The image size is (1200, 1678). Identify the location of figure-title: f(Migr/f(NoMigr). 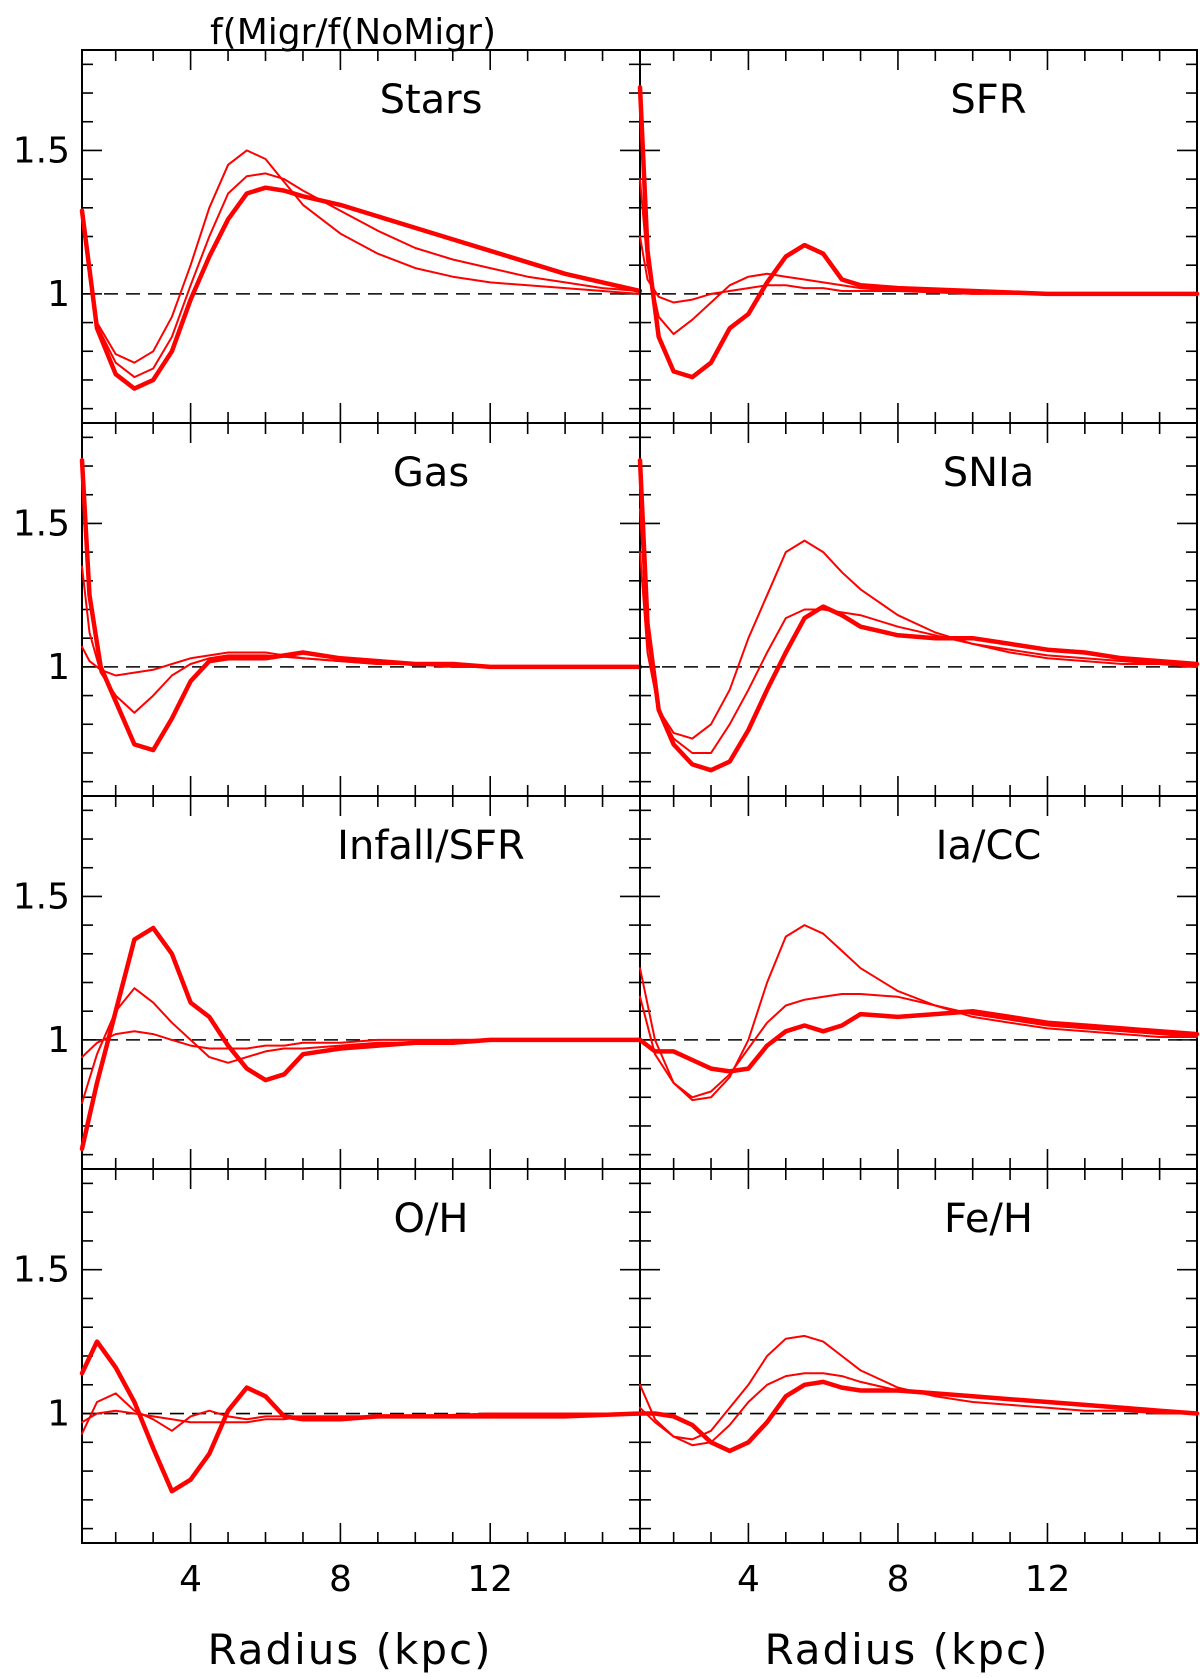
(353, 32).